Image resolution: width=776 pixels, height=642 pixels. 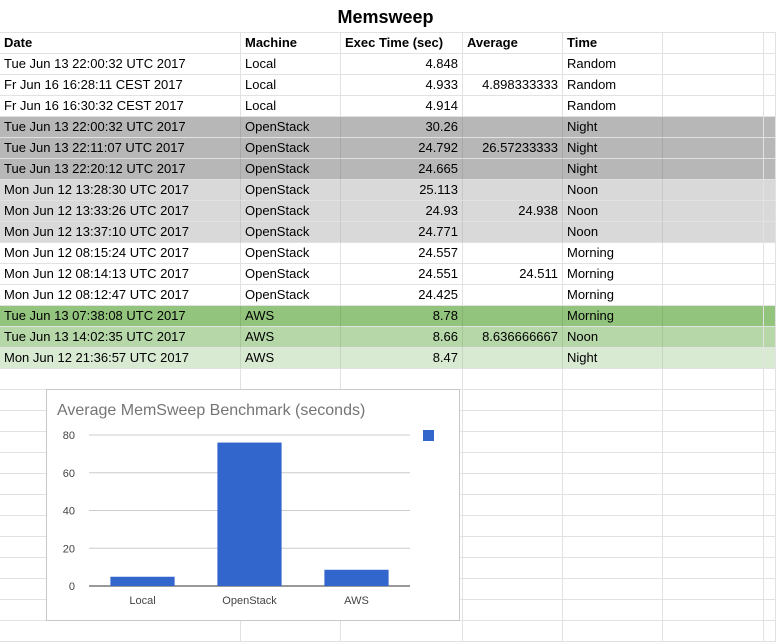 I want to click on cell-date: Mon Jun 12 08:12:47 UTC 2017, so click(x=120, y=295).